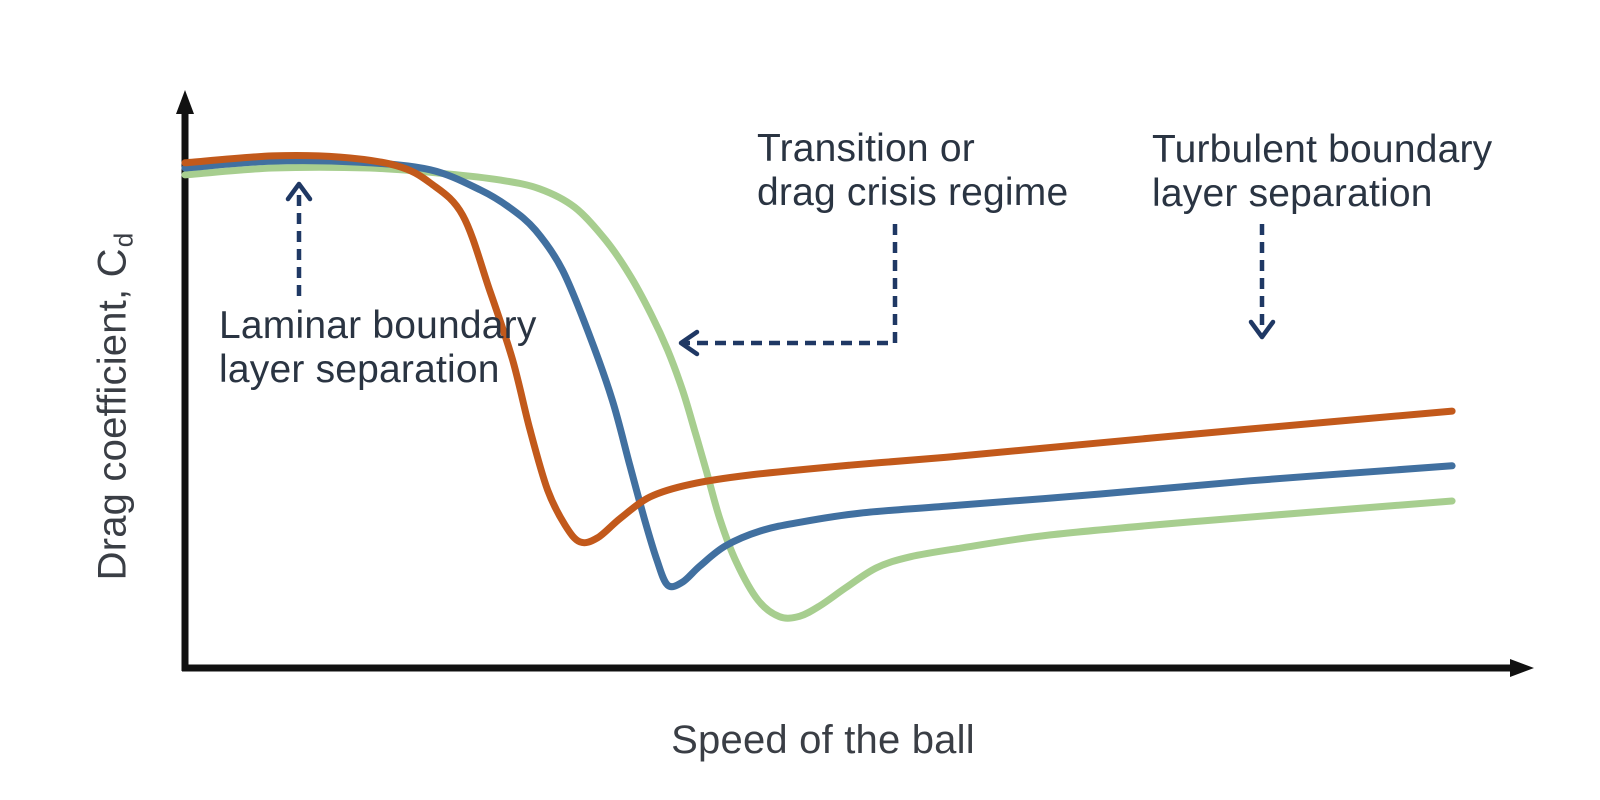 This screenshot has width=1600, height=800. I want to click on y-axis-label-subscript: d, so click(123, 240).